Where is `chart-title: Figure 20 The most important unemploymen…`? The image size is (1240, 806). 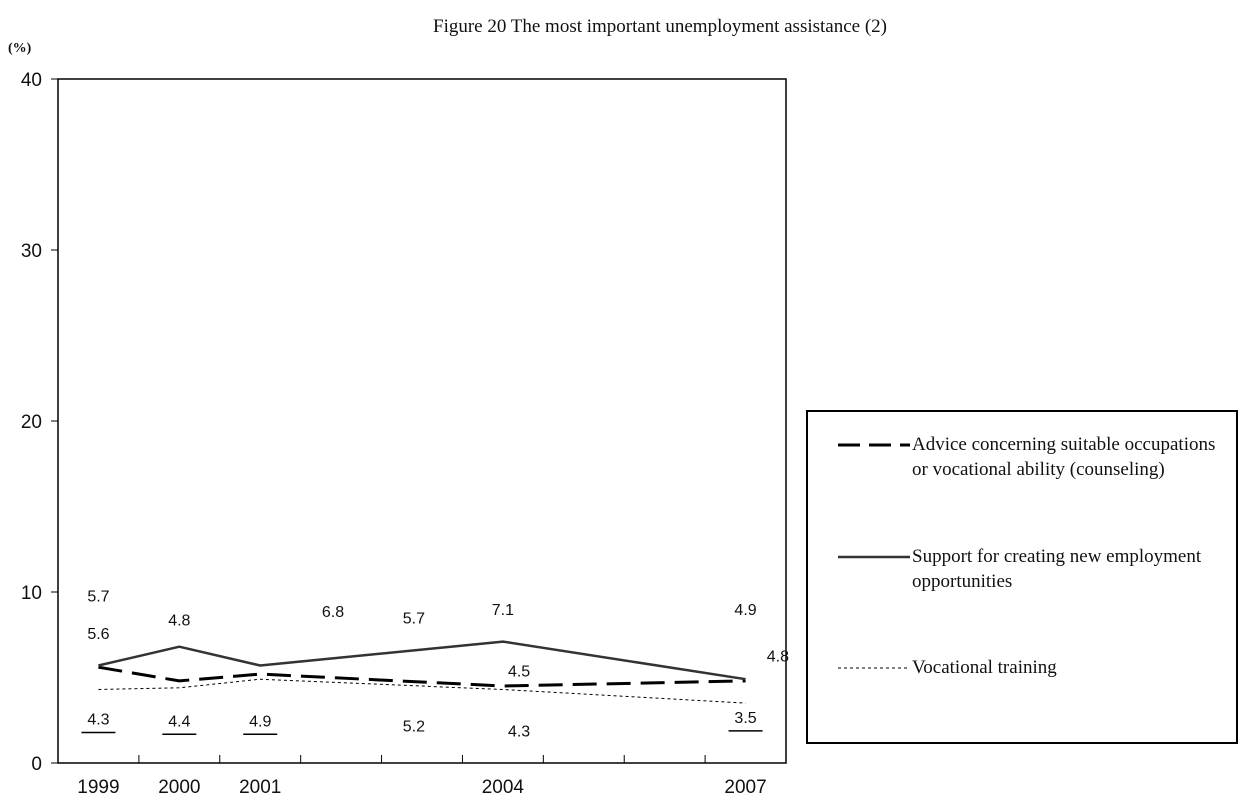 chart-title: Figure 20 The most important unemploymen… is located at coordinates (660, 26).